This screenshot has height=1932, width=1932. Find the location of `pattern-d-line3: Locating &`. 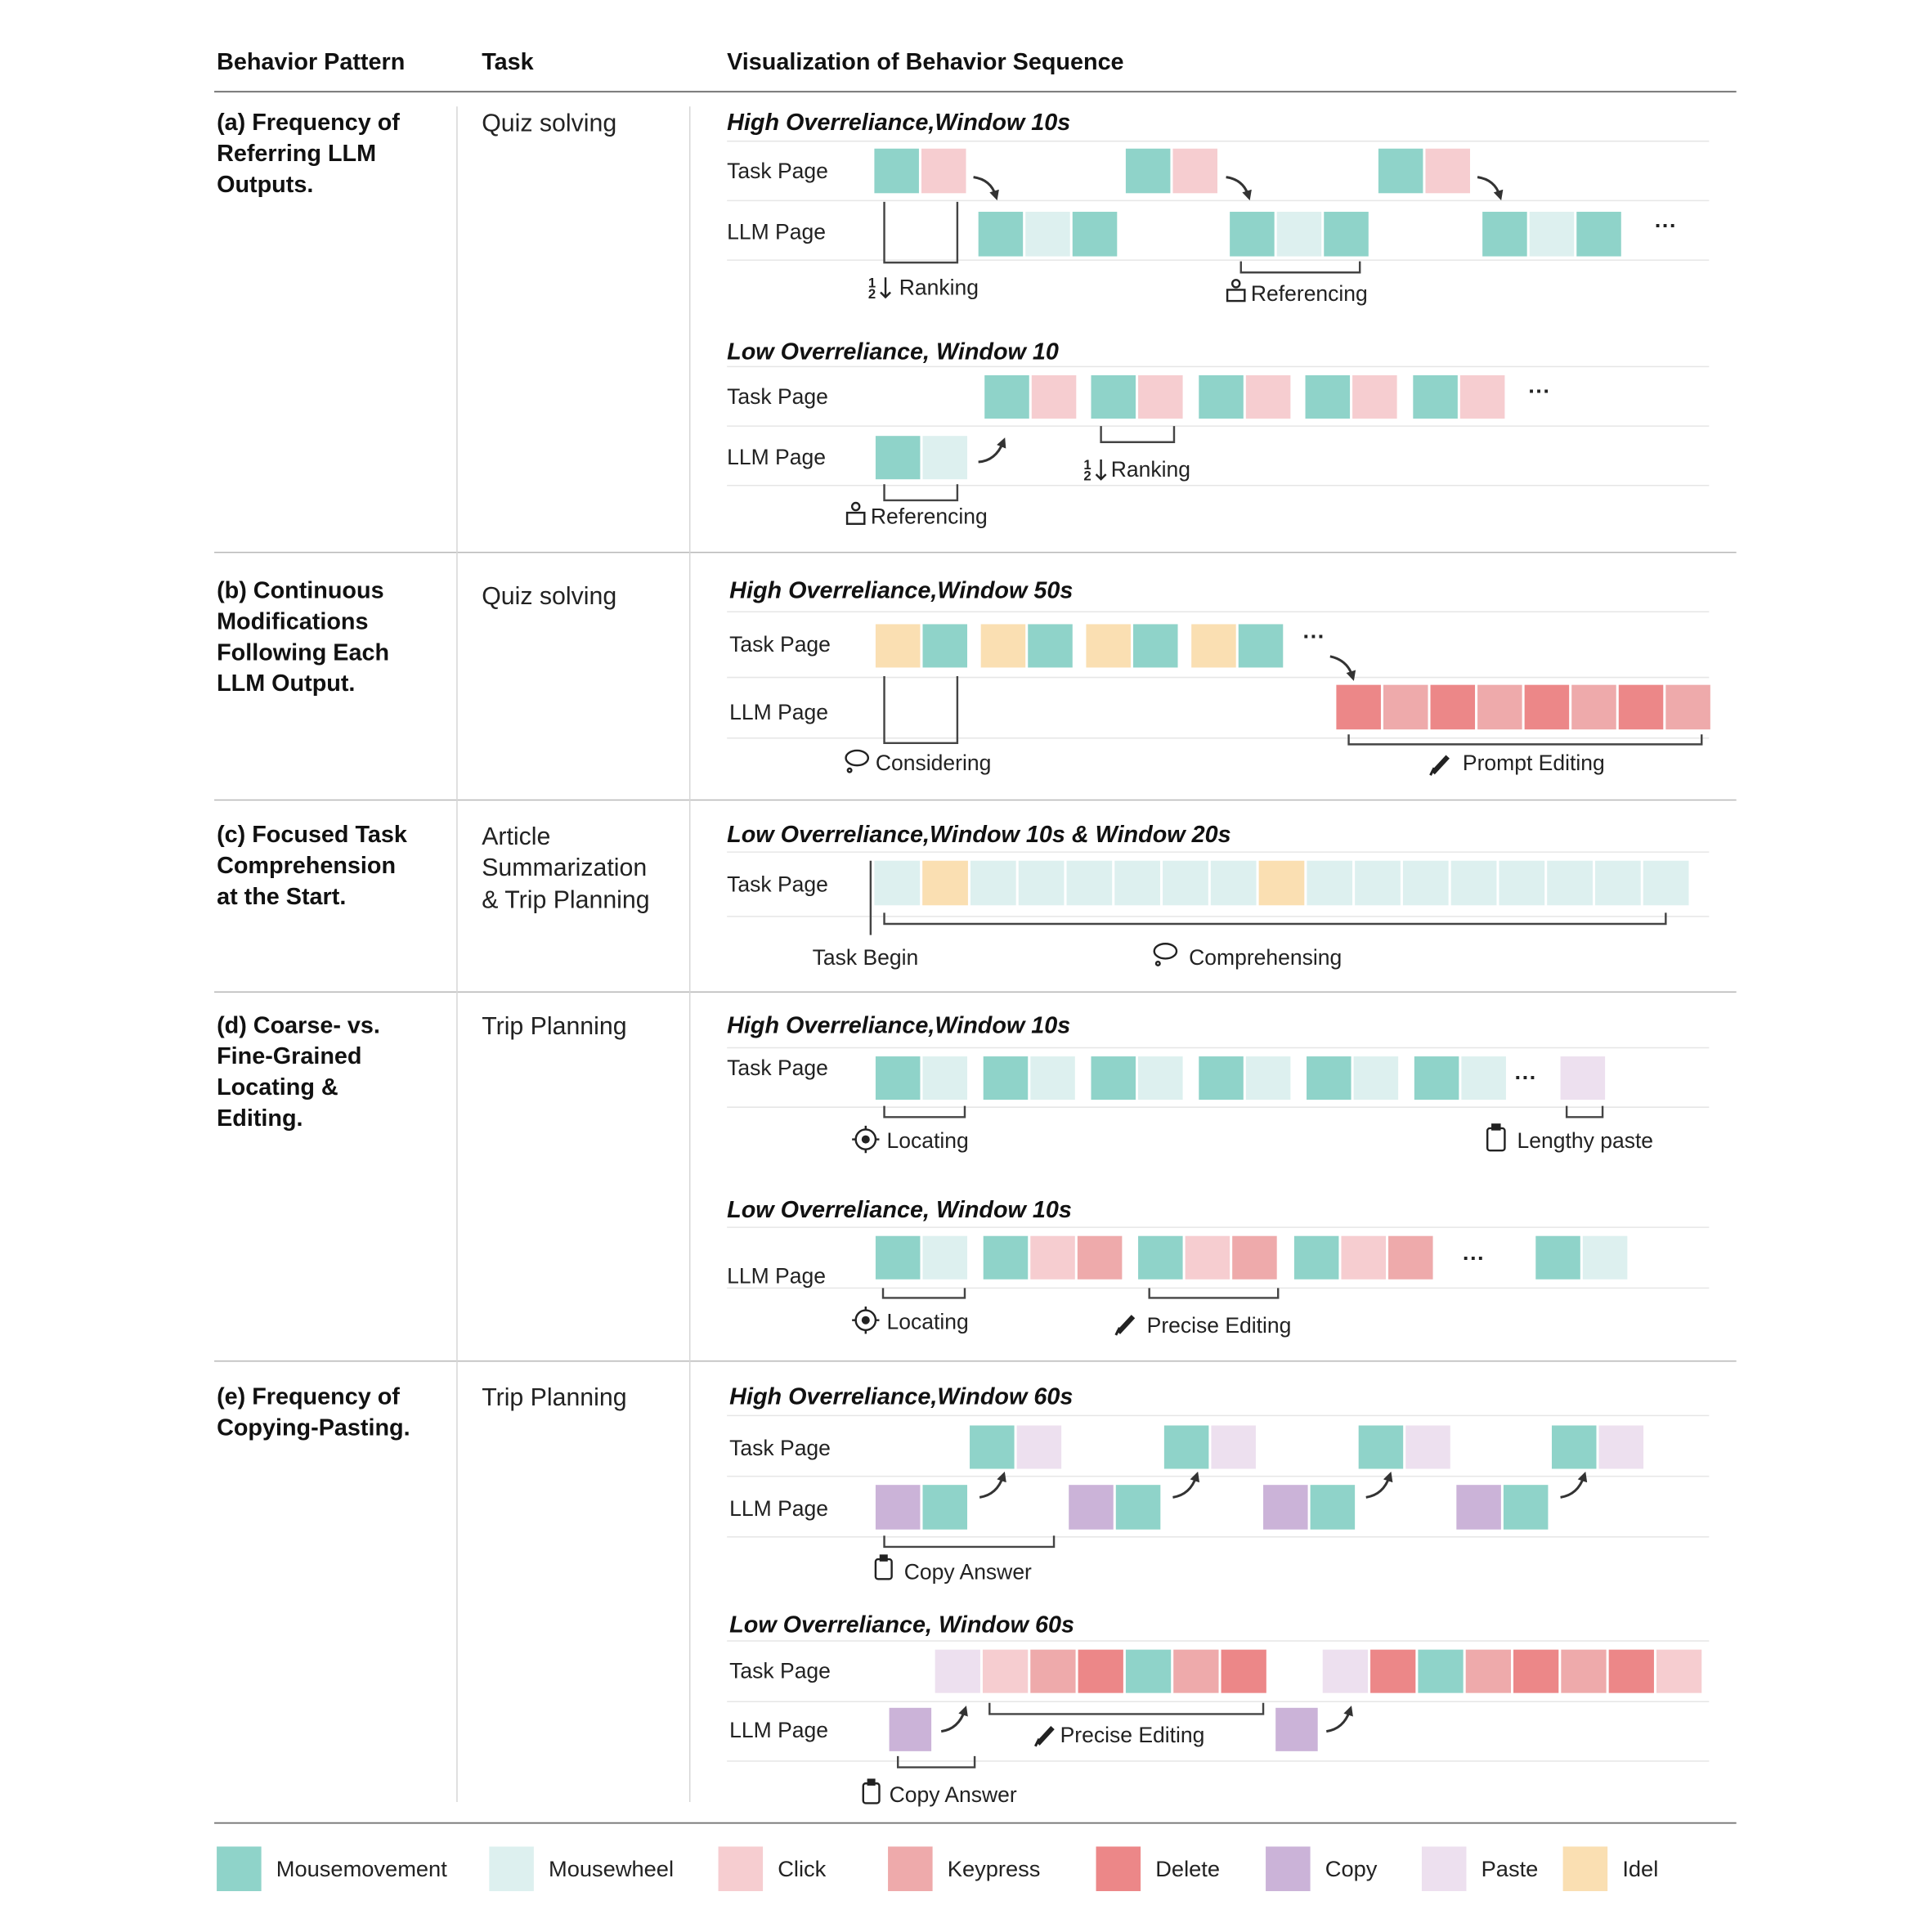

pattern-d-line3: Locating & is located at coordinates (277, 1087).